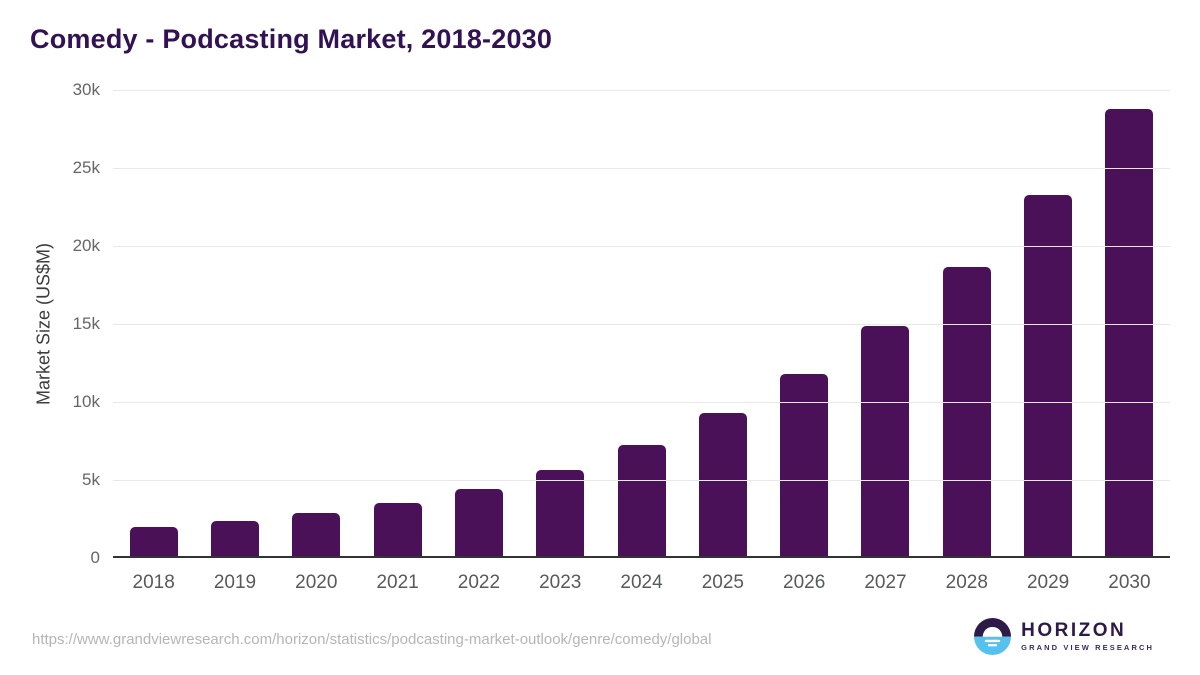 The image size is (1200, 675). I want to click on bar-slot-2030: 2030, so click(1129, 341).